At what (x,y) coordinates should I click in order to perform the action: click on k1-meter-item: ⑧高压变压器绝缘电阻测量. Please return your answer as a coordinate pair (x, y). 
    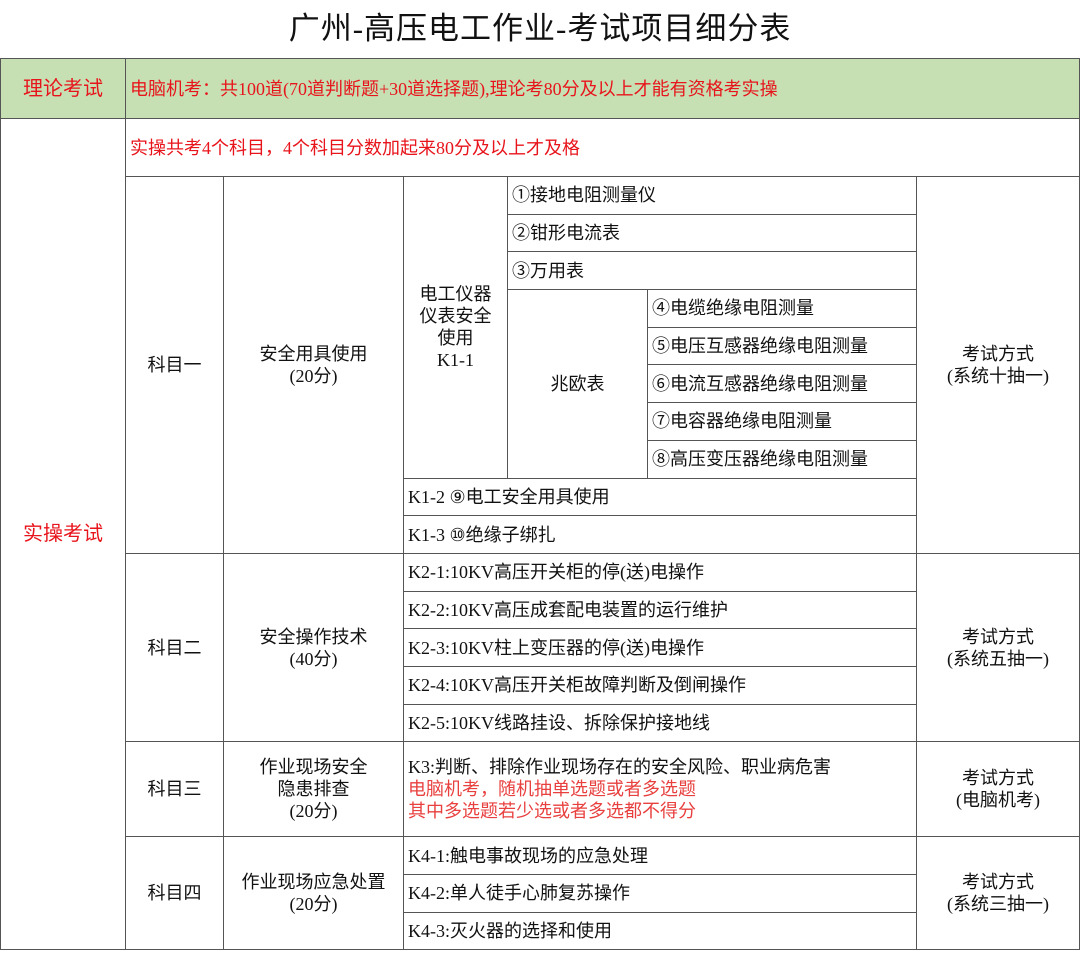
    Looking at the image, I should click on (782, 459).